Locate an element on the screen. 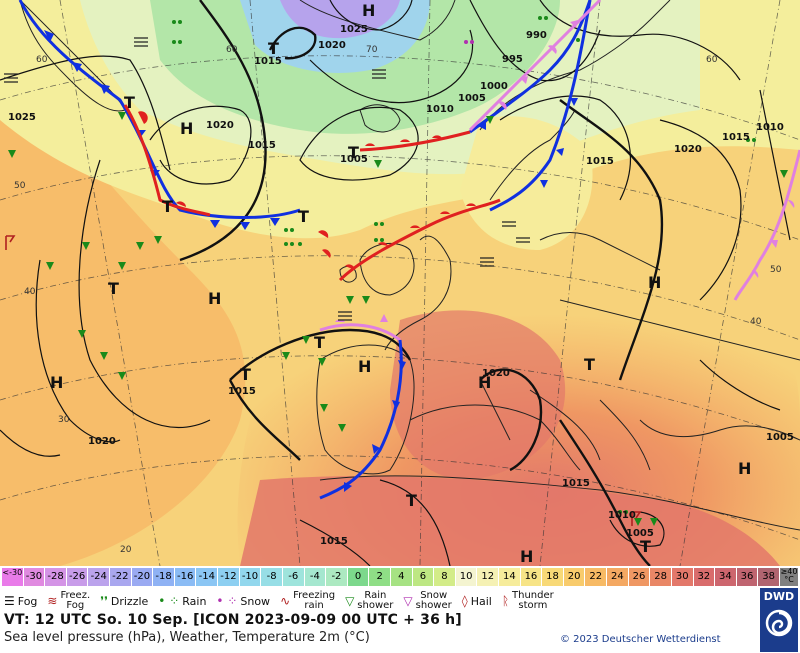 The height and width of the screenshot is (653, 800). legend-rain-shower: ▽ Rain shower is located at coordinates (369, 601).